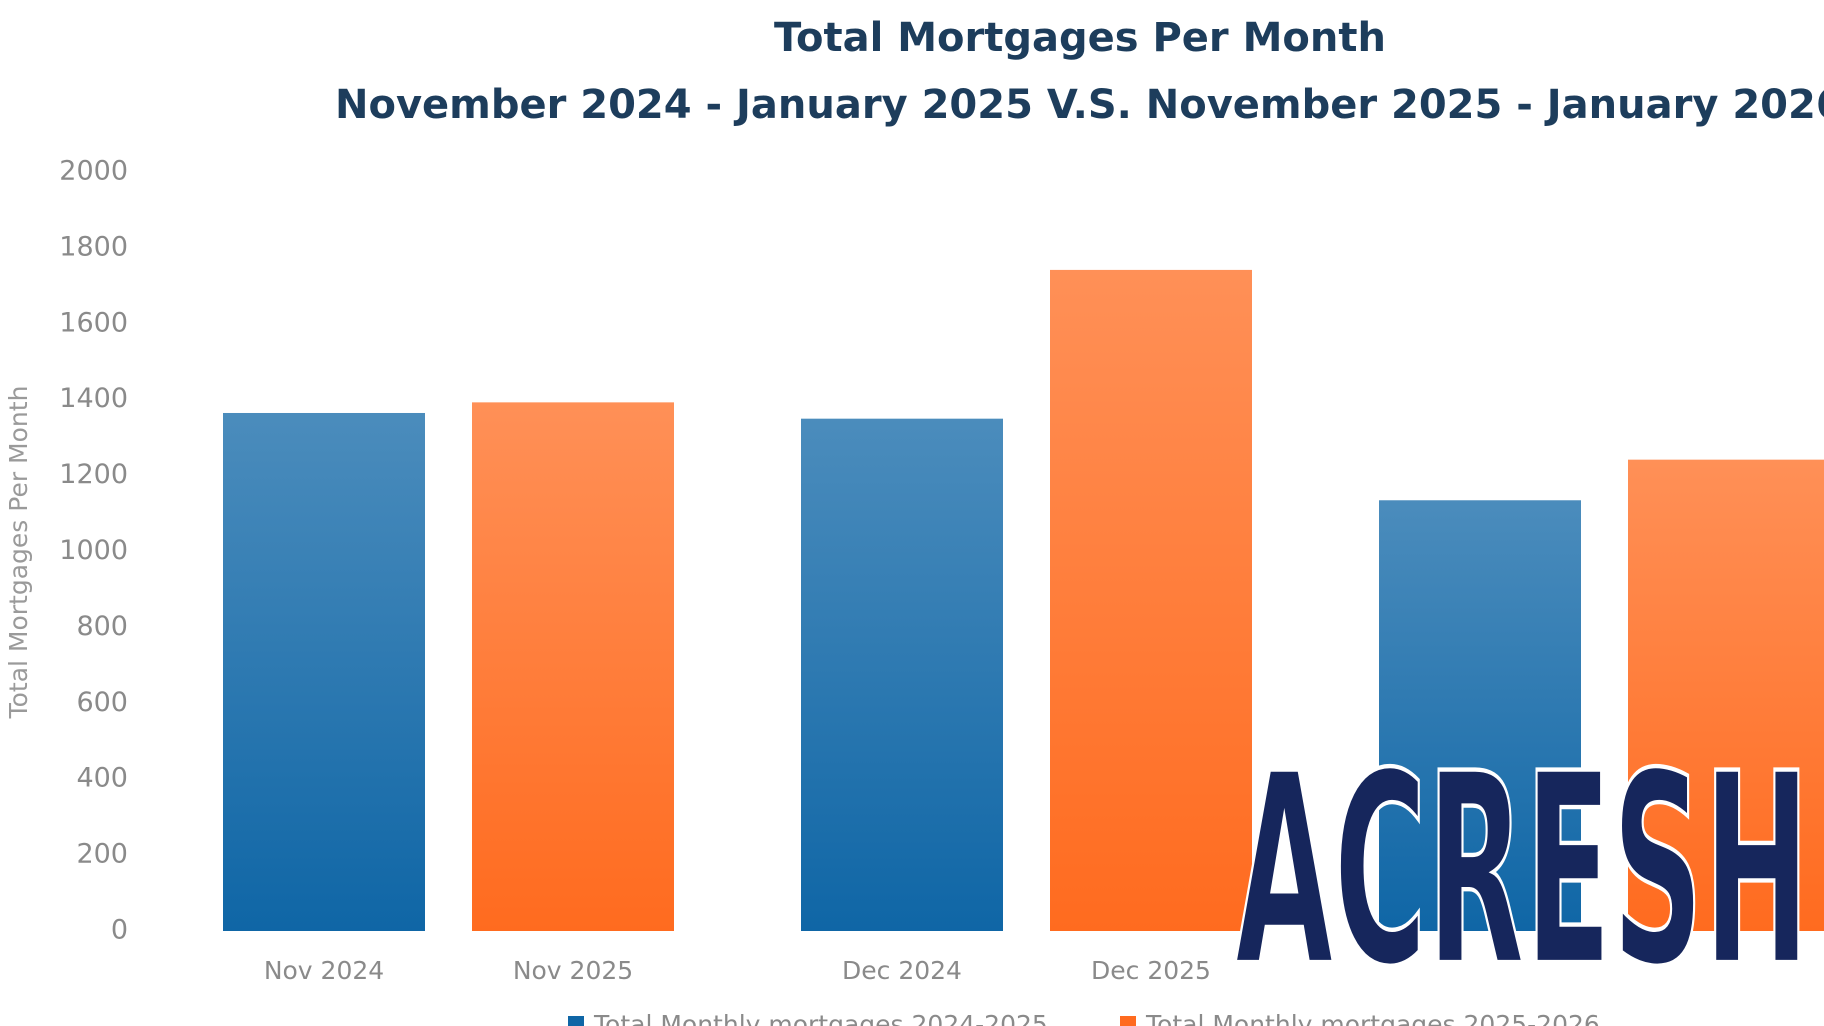  I want to click on watermark: ACRESH, so click(1522, 871).